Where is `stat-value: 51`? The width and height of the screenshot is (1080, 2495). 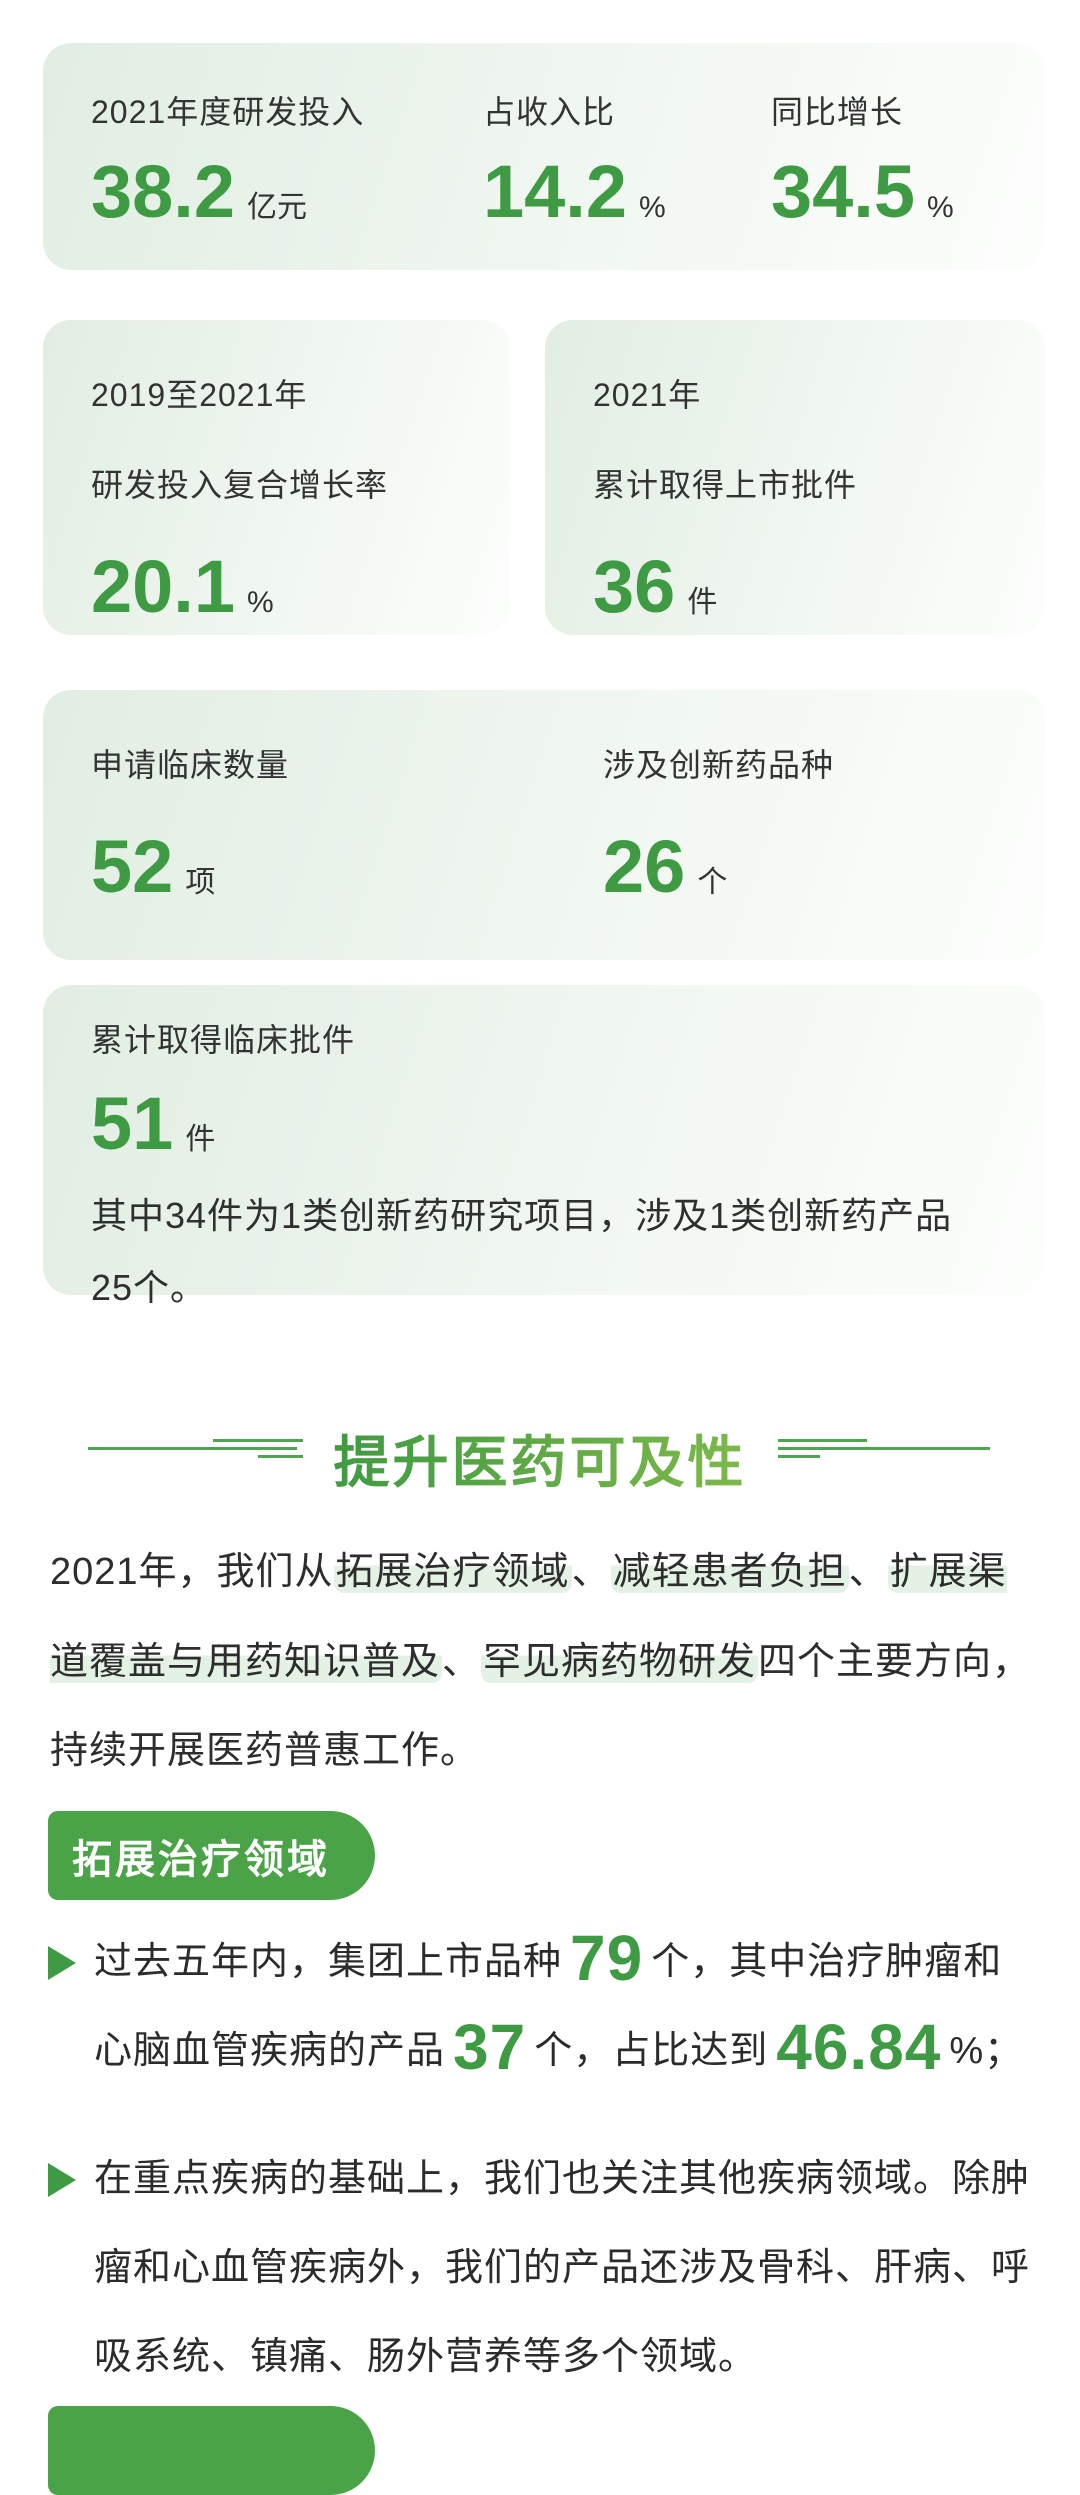
stat-value: 51 is located at coordinates (132, 1123).